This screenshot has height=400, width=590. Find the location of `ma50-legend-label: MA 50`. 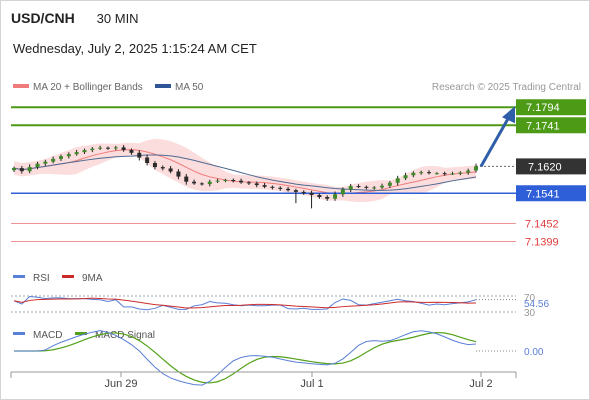

ma50-legend-label: MA 50 is located at coordinates (189, 87).